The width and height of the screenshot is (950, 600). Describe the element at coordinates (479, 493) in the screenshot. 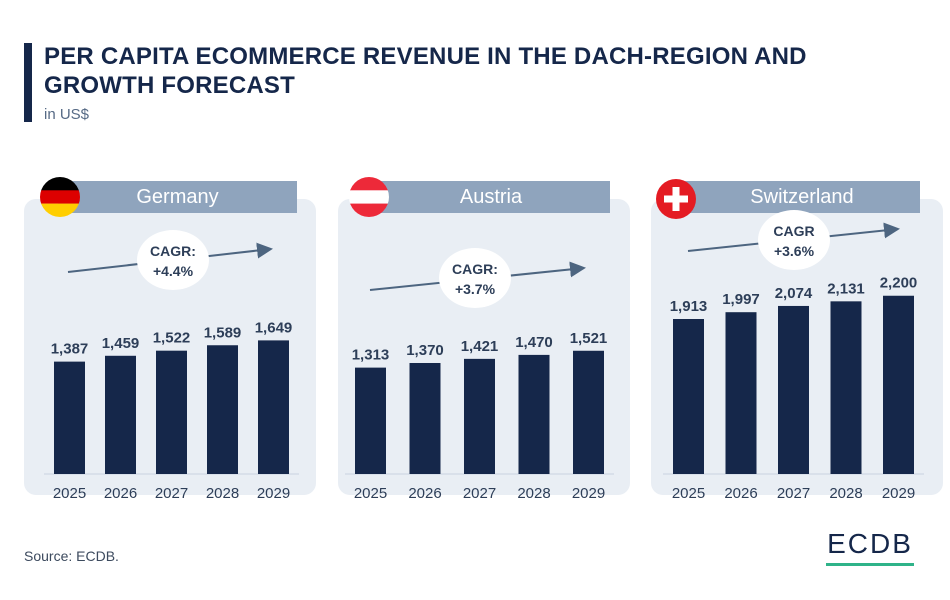

I see `x-tick-label-austria-2027: 2027` at that location.